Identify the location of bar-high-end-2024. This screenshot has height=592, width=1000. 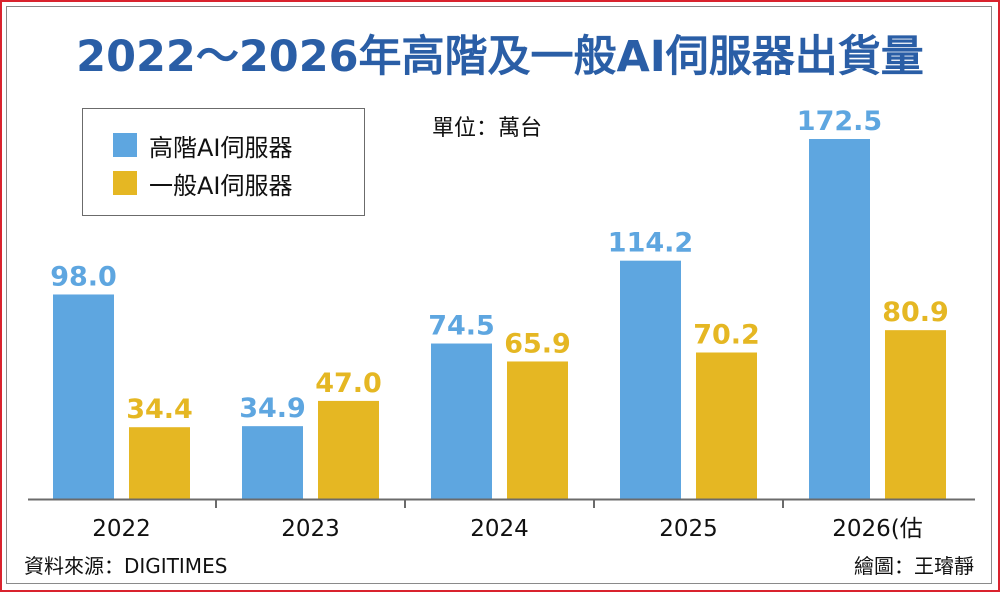
(461, 421).